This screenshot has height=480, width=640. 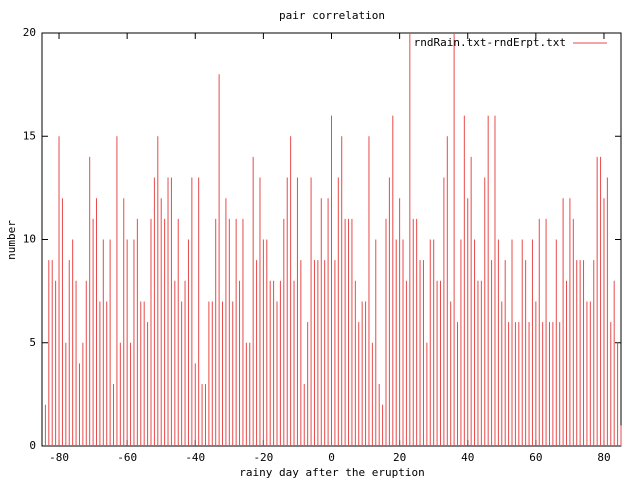 What do you see at coordinates (467, 457) in the screenshot?
I see `x-tick-label: 40` at bounding box center [467, 457].